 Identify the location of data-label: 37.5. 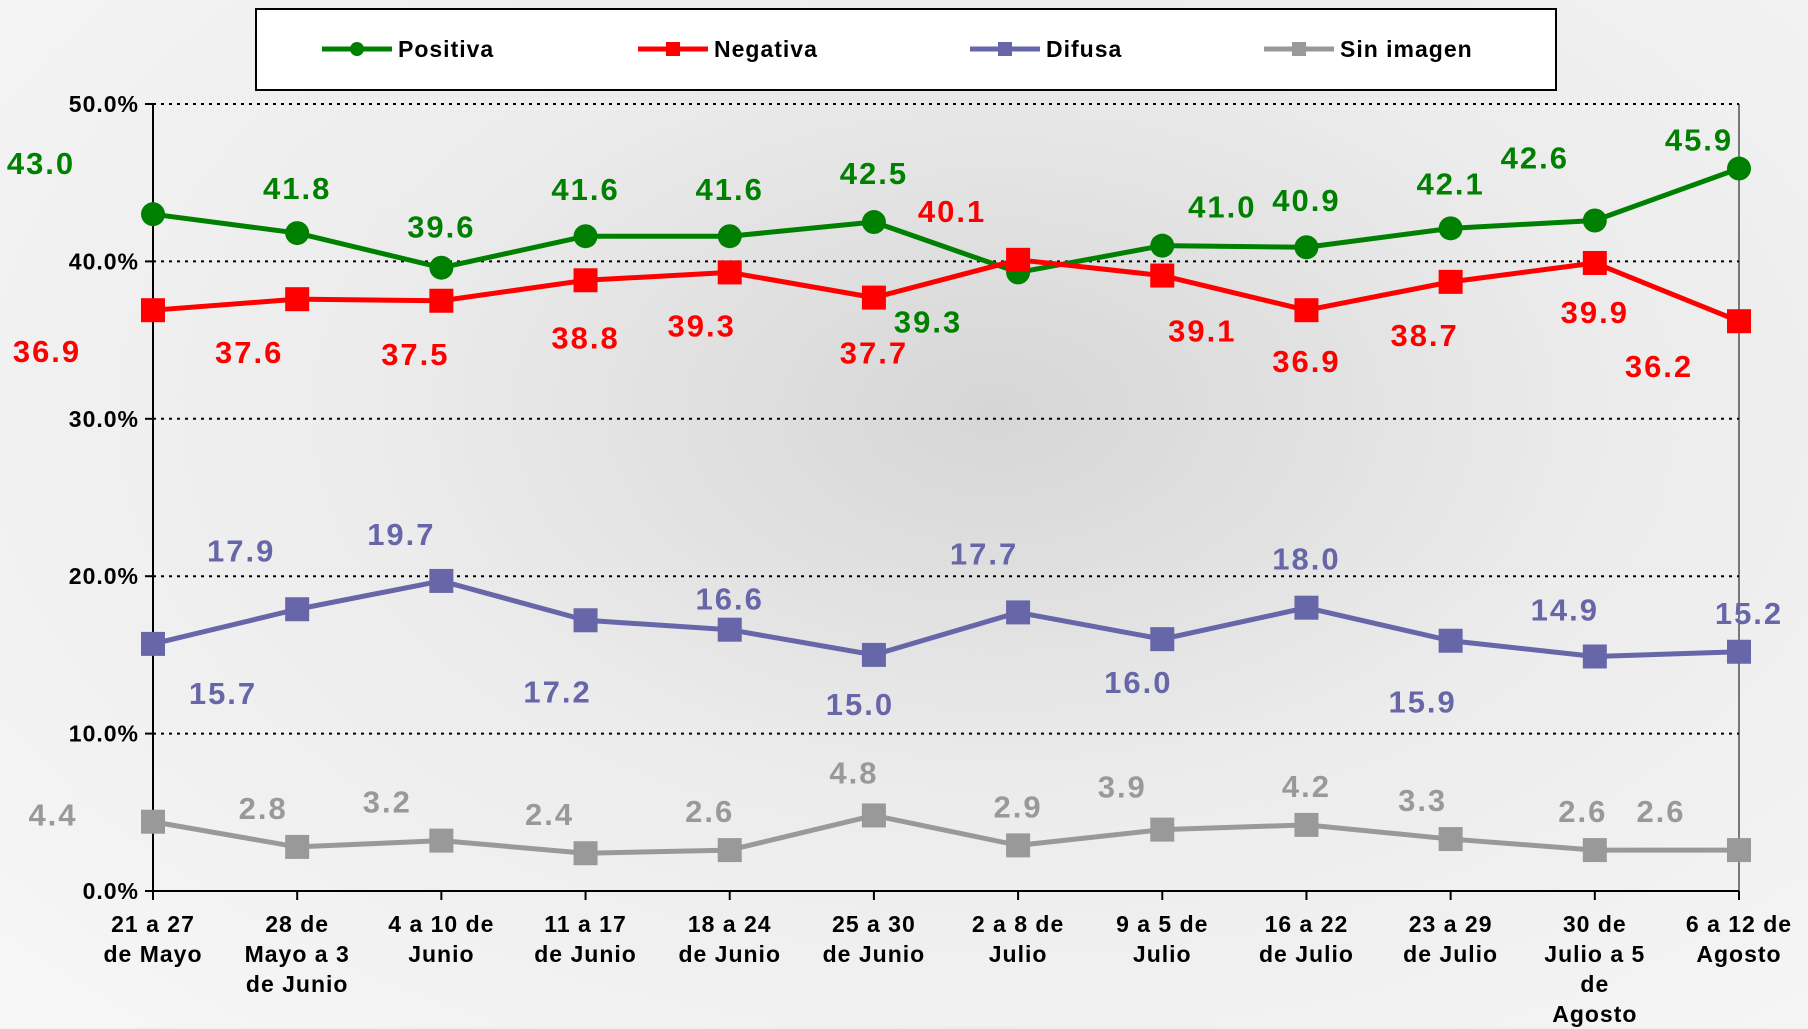
(415, 354).